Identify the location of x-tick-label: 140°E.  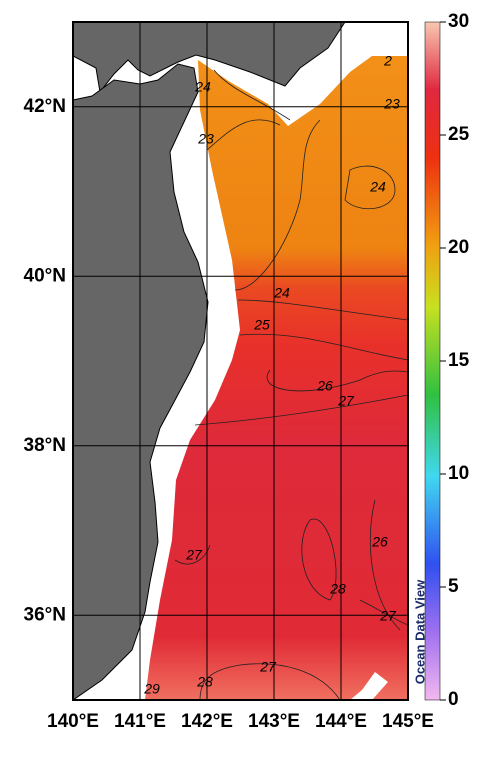
(73, 721).